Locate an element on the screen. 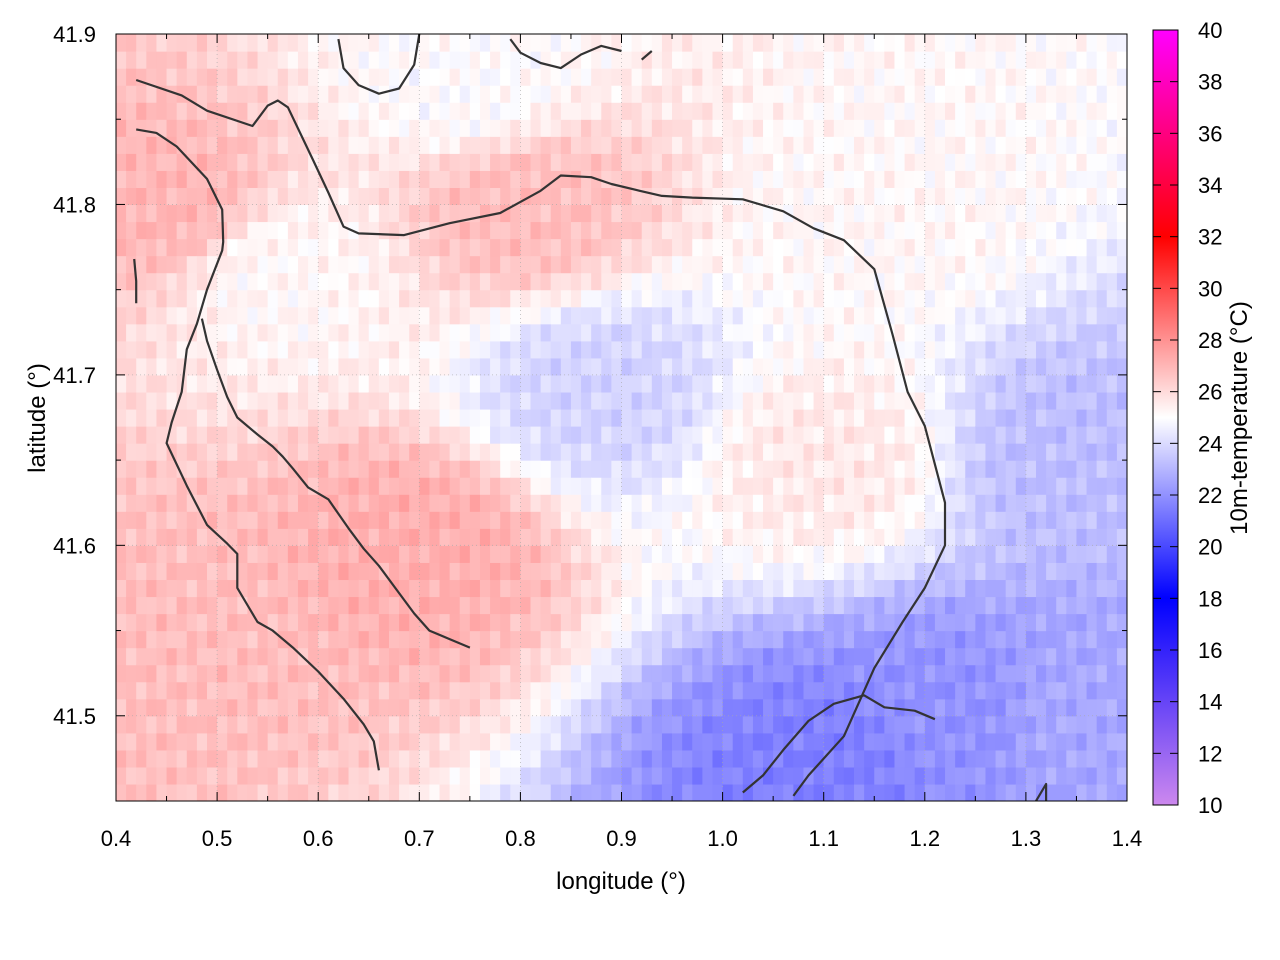 The height and width of the screenshot is (960, 1280). x-tick-label: 0.9 is located at coordinates (621, 838).